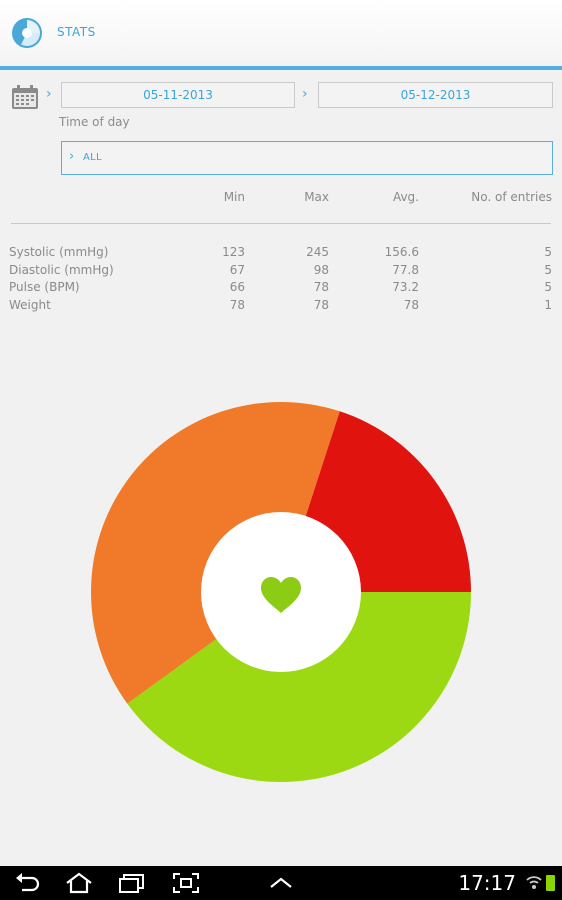 This screenshot has width=562, height=900. I want to click on row-label: Diastolic (mmHg), so click(61, 270).